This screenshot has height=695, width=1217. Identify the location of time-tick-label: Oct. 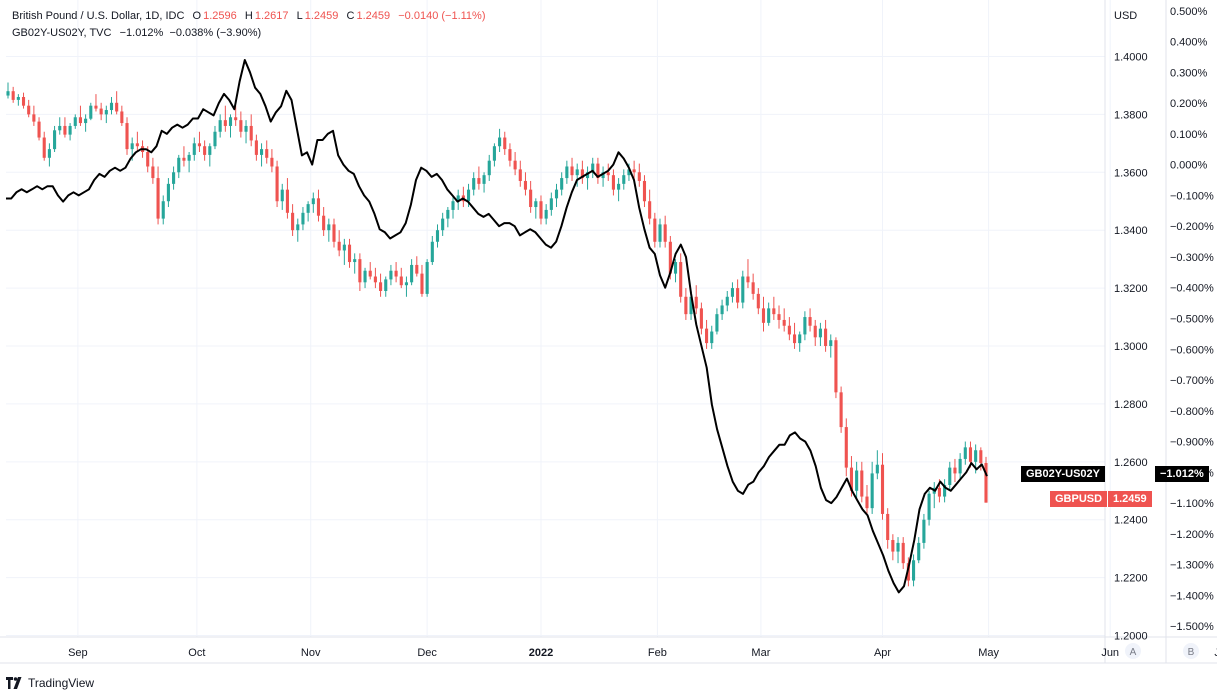
(196, 653).